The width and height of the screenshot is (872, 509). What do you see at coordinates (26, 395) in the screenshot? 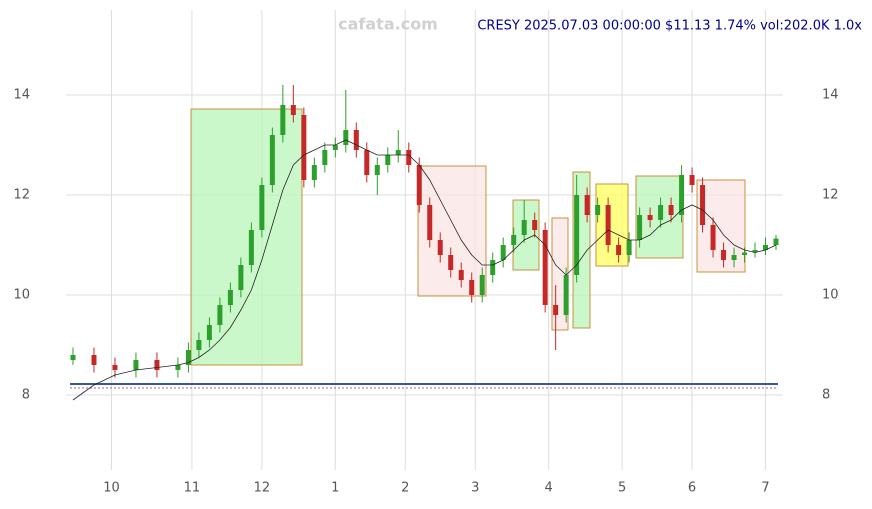
I see `y-tick-label: 8` at bounding box center [26, 395].